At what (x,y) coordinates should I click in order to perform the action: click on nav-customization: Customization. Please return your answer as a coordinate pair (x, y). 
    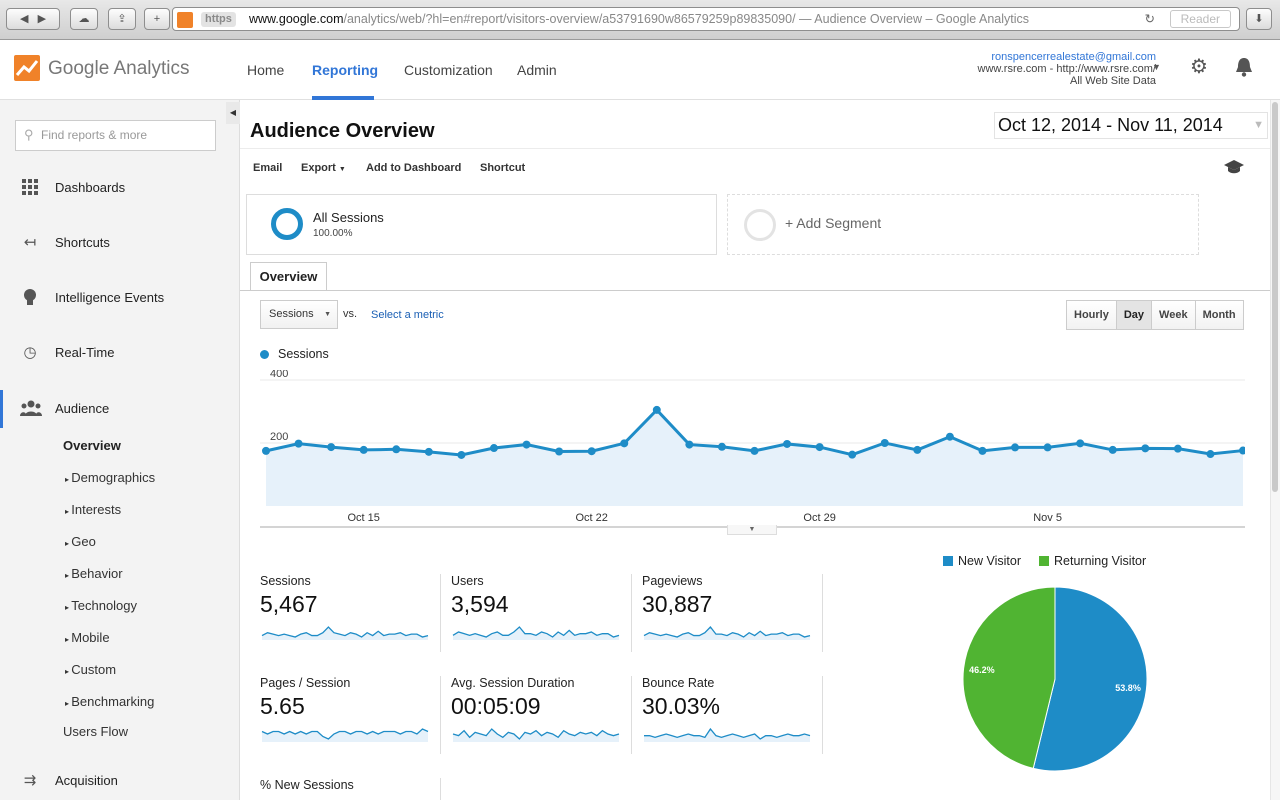
    Looking at the image, I should click on (448, 70).